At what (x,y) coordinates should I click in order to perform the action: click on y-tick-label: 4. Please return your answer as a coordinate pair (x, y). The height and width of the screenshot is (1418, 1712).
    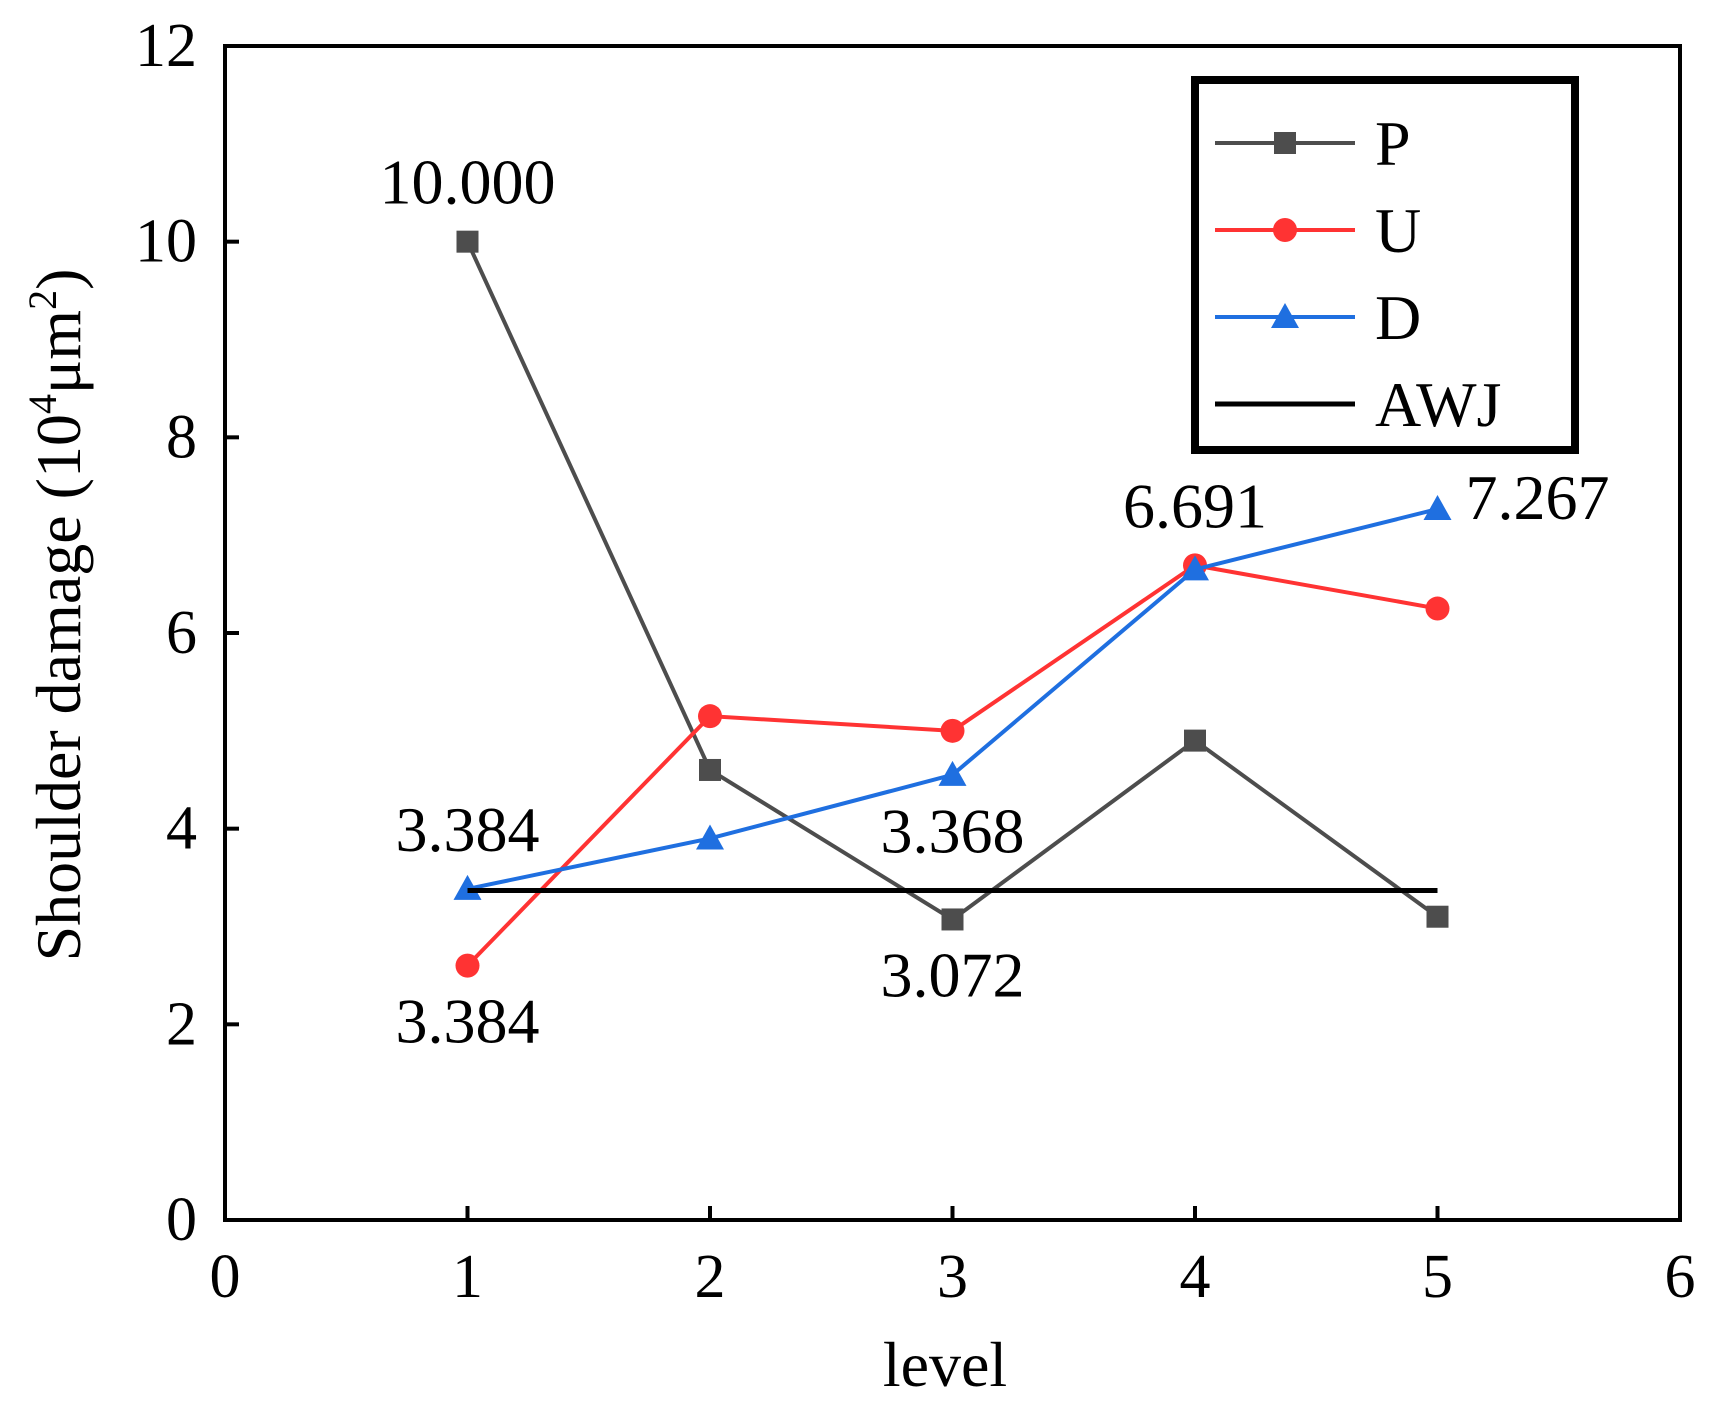
    Looking at the image, I should click on (181, 829).